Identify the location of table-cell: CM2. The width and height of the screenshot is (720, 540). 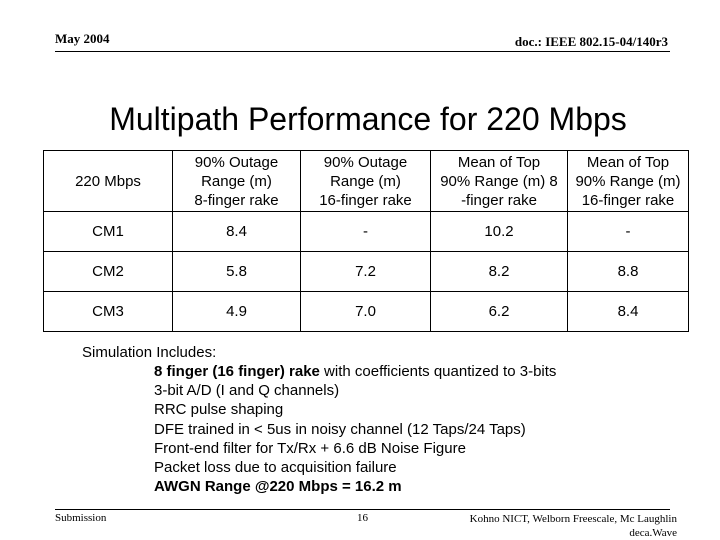
(108, 271).